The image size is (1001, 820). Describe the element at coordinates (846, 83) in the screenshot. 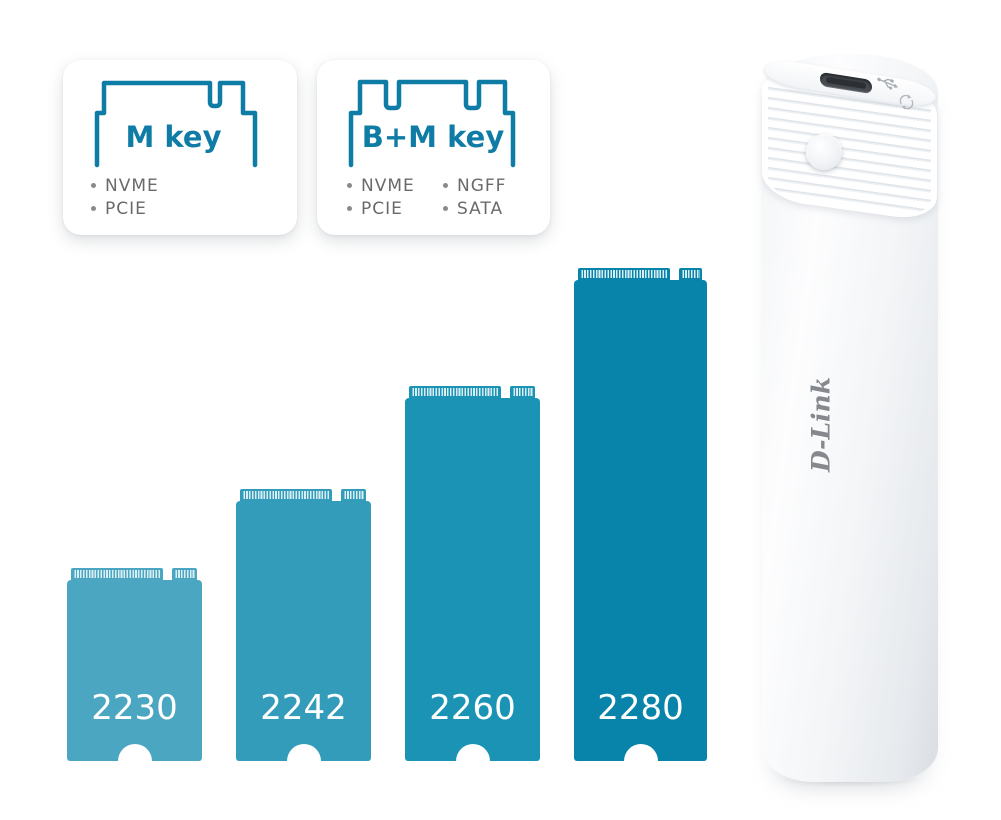

I see `usb-c-port` at that location.